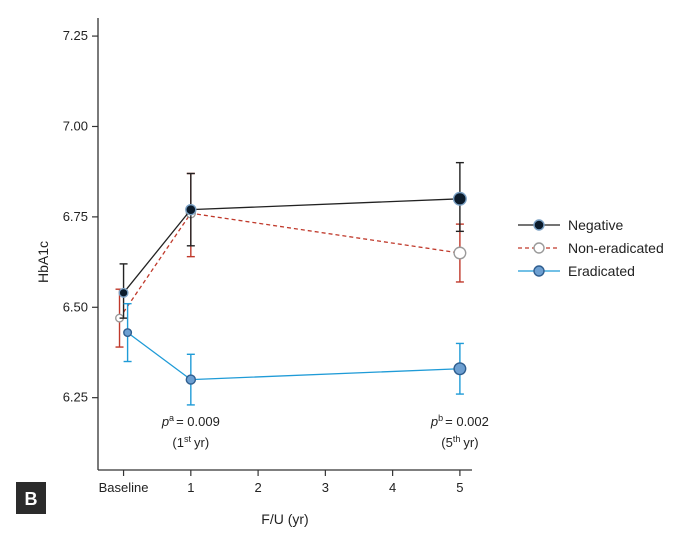  Describe the element at coordinates (459, 487) in the screenshot. I see `x-tick-label: 5` at that location.